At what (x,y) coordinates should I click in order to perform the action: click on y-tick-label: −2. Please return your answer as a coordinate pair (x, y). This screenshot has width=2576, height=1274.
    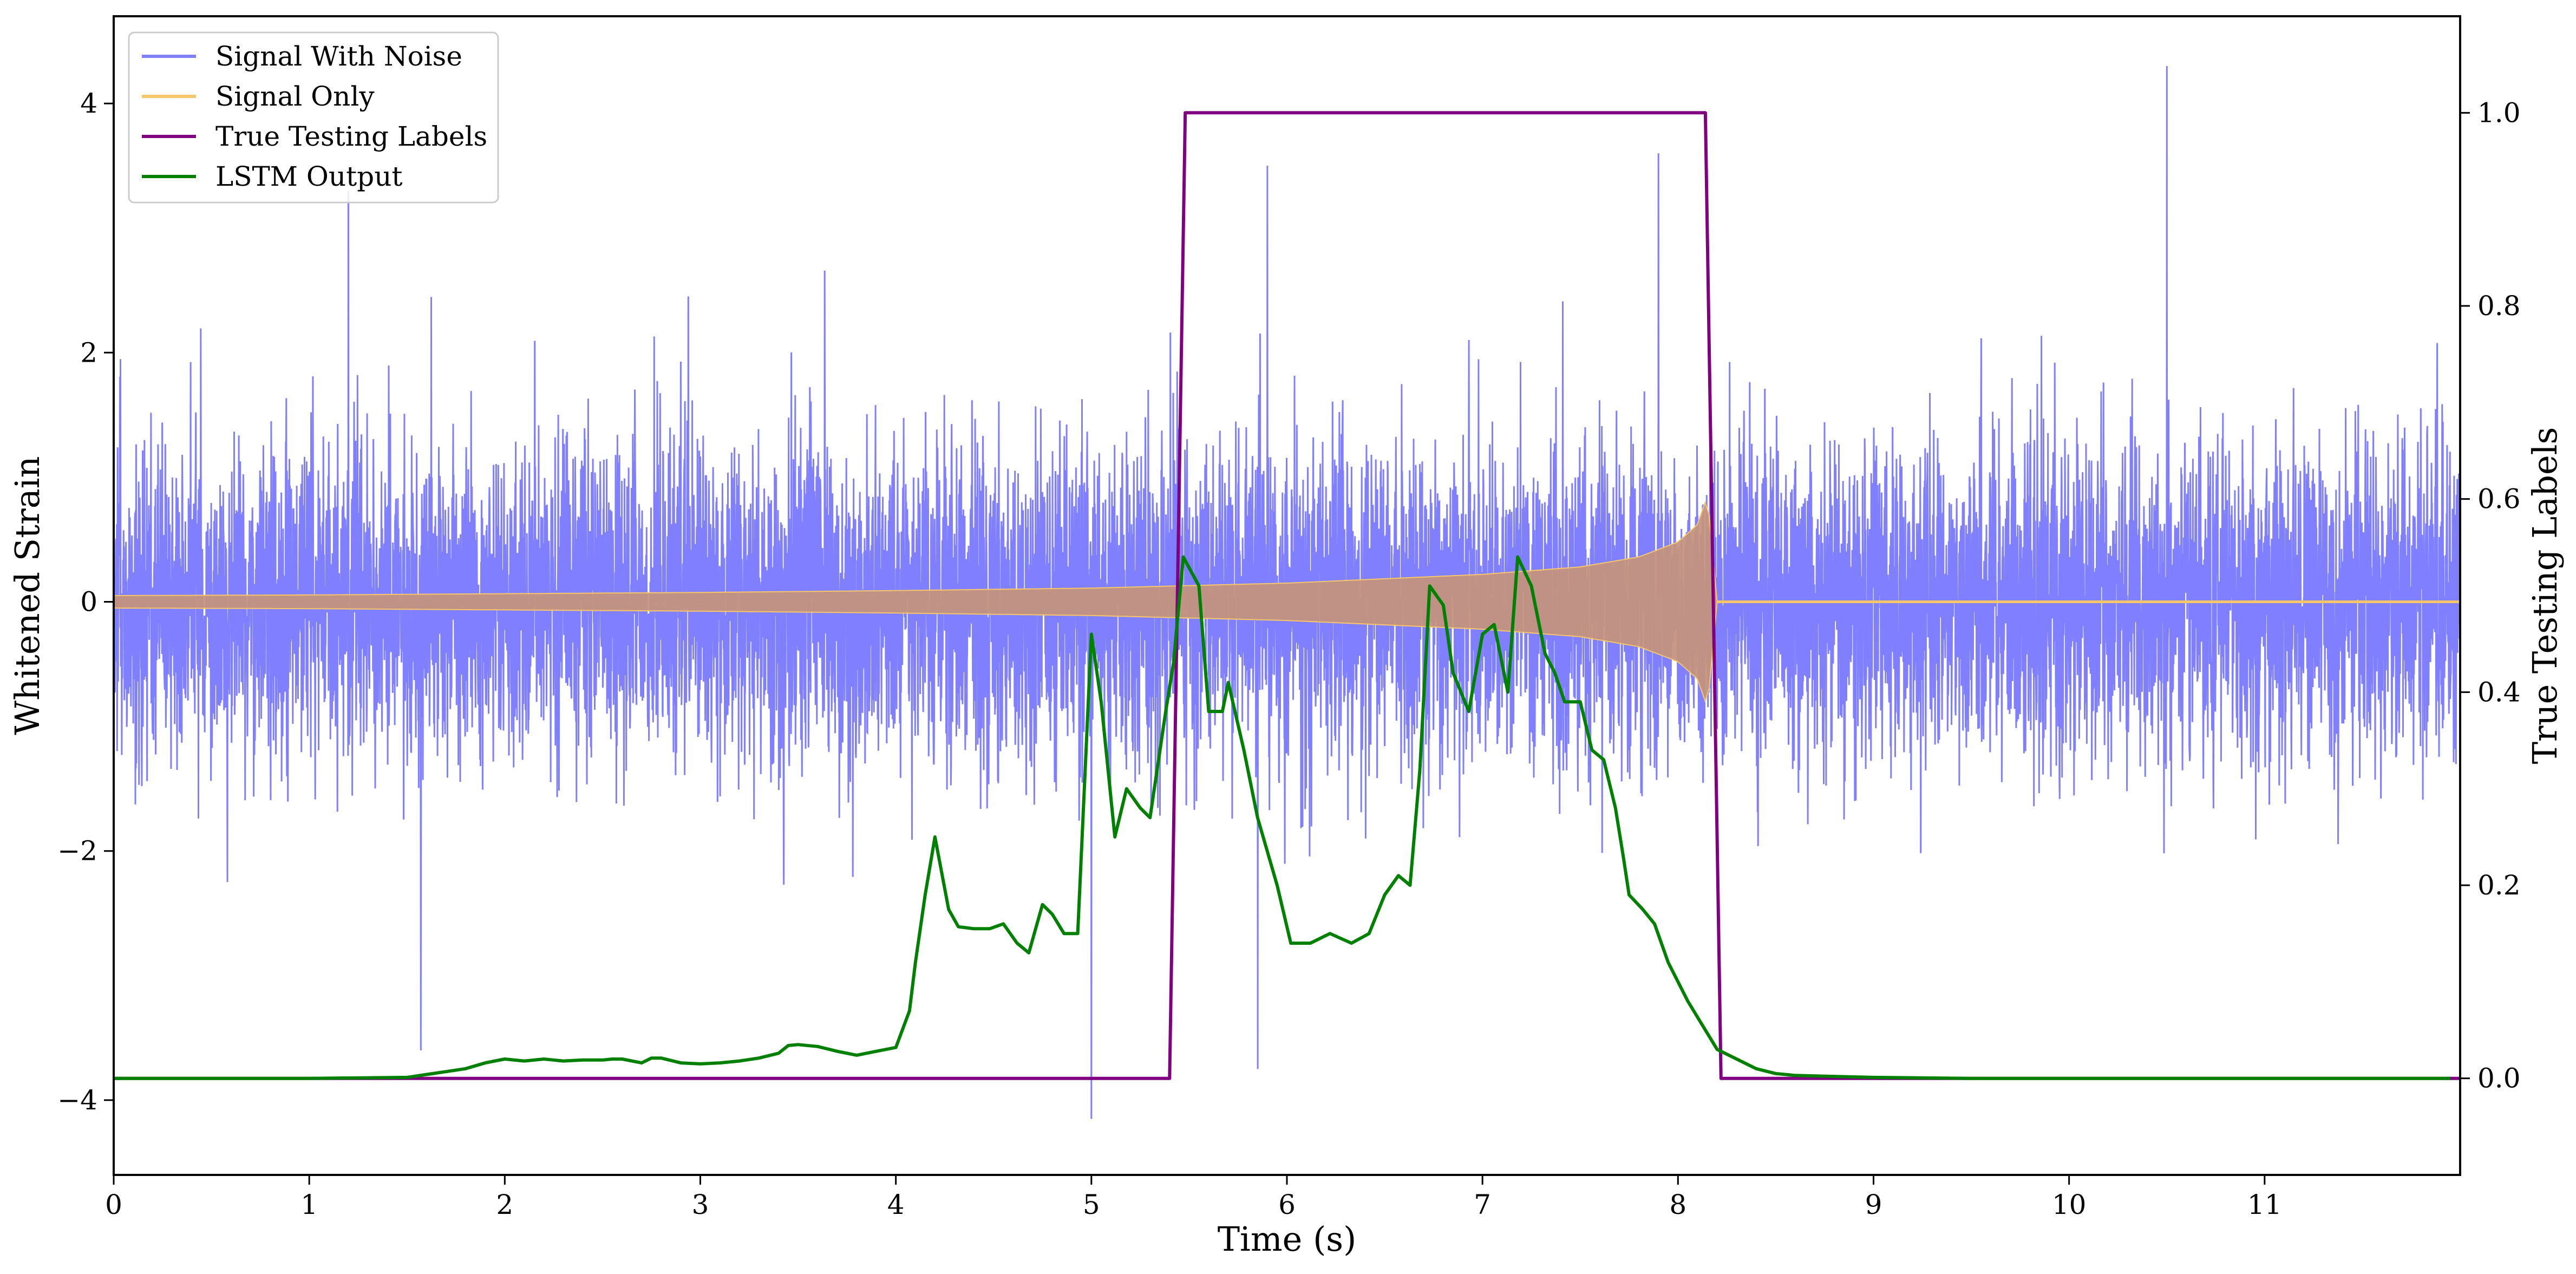
    Looking at the image, I should click on (77, 851).